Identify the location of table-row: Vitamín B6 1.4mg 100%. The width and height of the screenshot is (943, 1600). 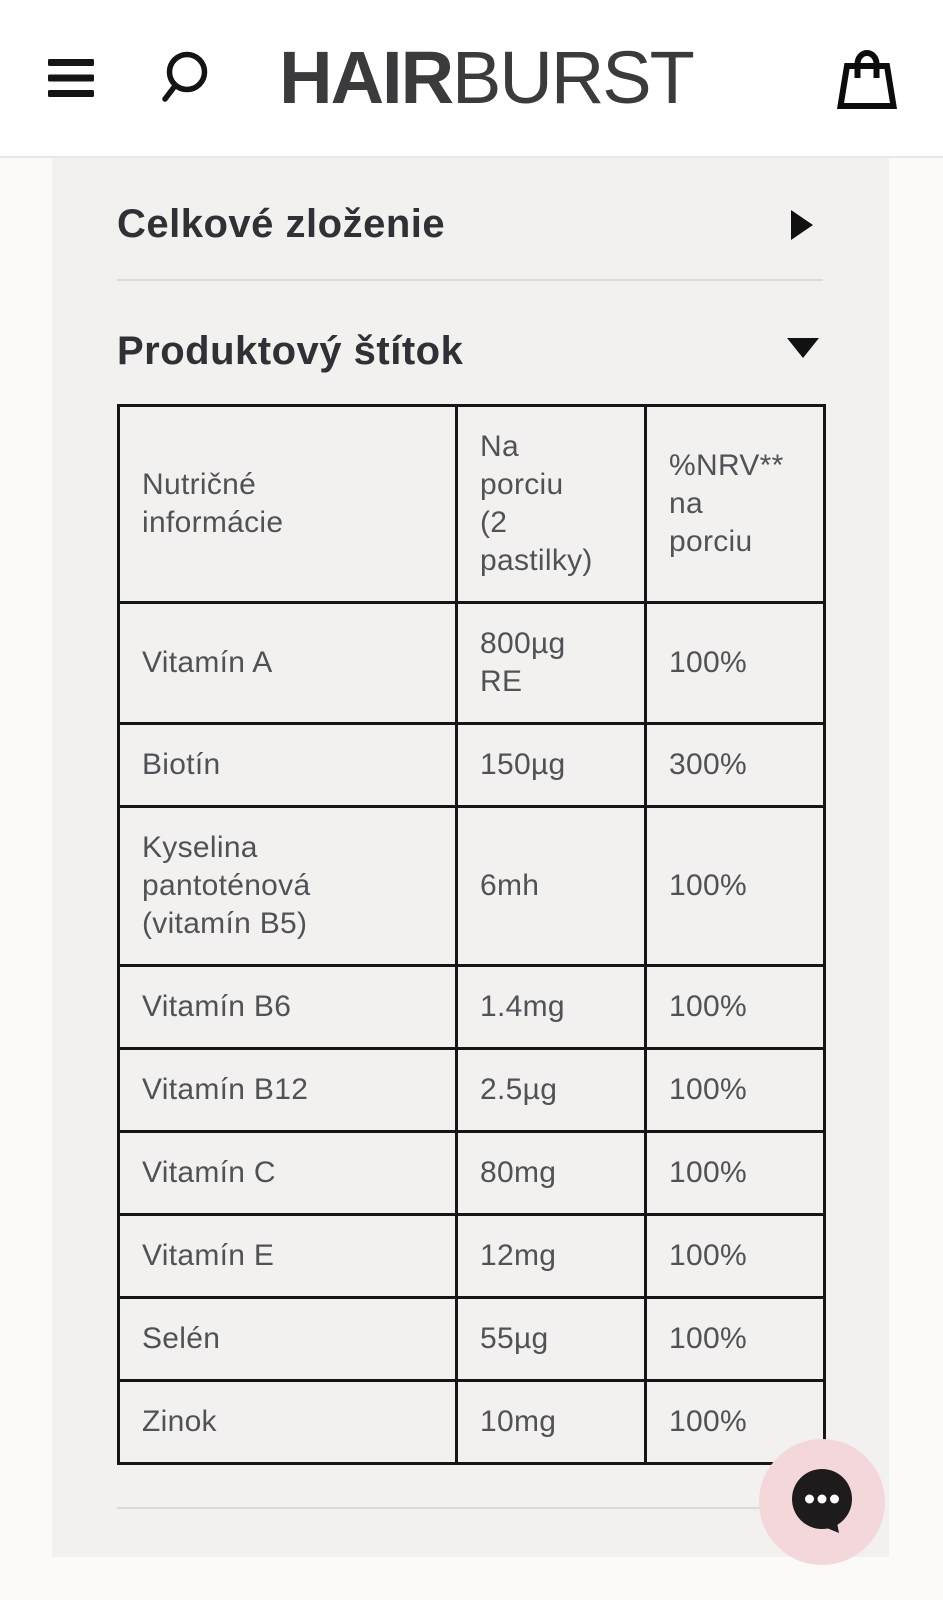
(471, 1007).